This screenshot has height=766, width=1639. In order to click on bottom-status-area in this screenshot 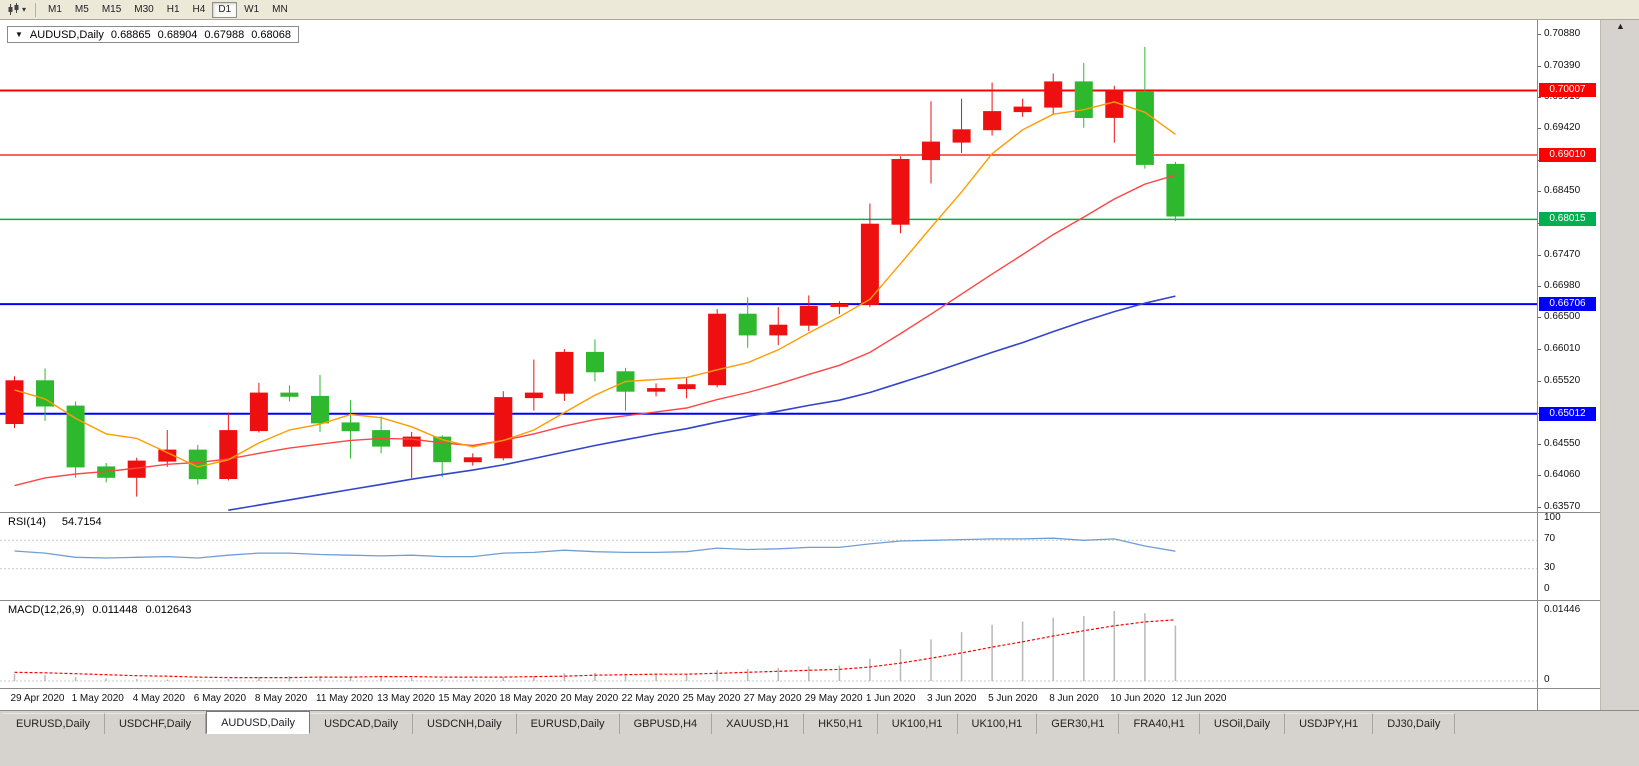, I will do `click(819, 750)`.